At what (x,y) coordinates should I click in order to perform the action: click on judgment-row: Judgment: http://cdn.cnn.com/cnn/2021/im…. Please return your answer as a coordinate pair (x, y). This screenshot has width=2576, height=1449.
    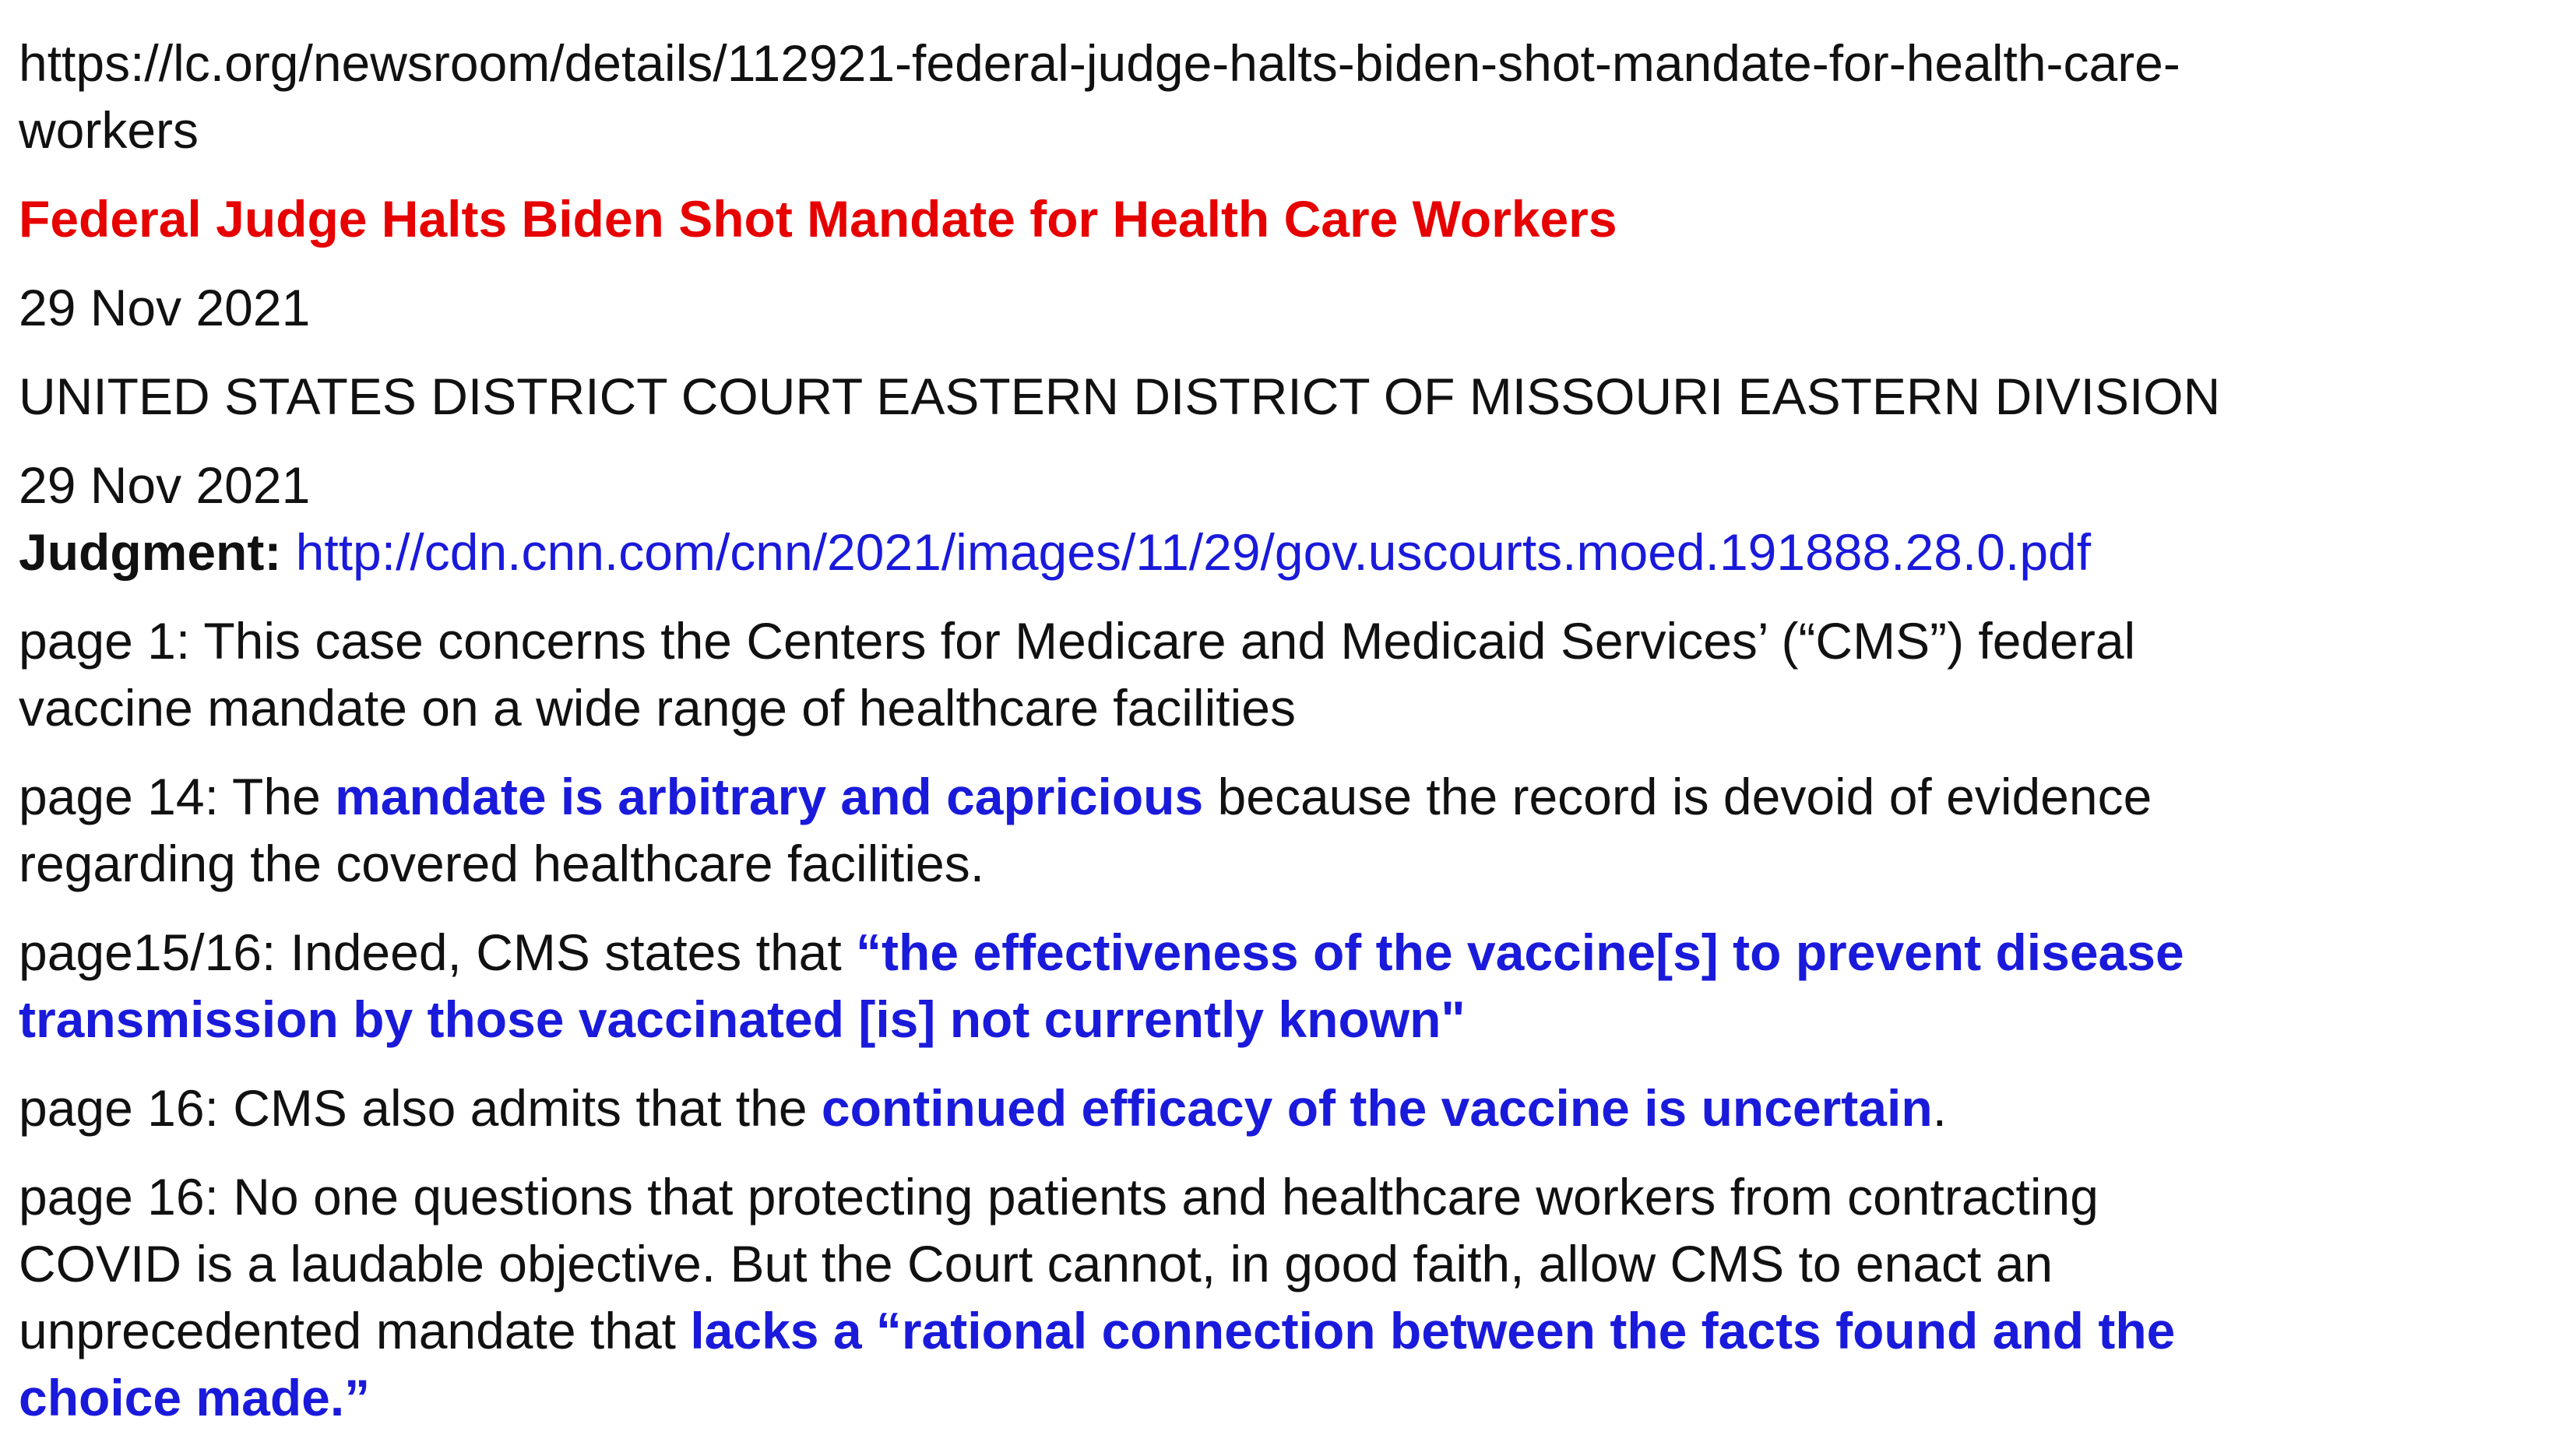
    Looking at the image, I should click on (1288, 552).